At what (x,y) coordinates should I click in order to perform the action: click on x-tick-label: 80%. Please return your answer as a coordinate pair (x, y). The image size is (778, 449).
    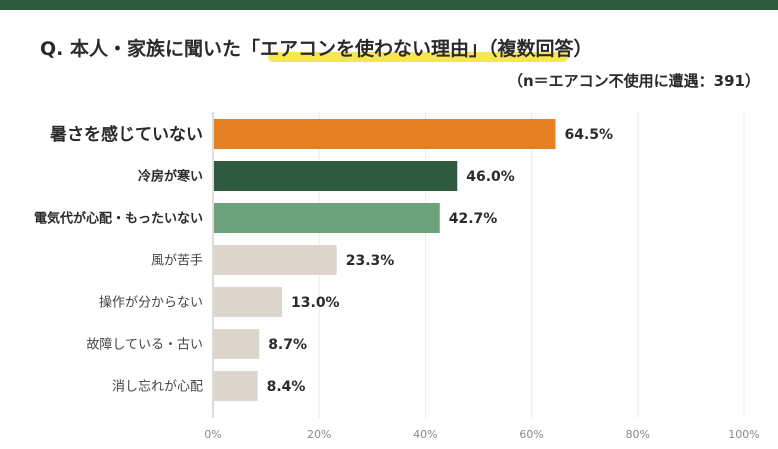
    Looking at the image, I should click on (638, 434).